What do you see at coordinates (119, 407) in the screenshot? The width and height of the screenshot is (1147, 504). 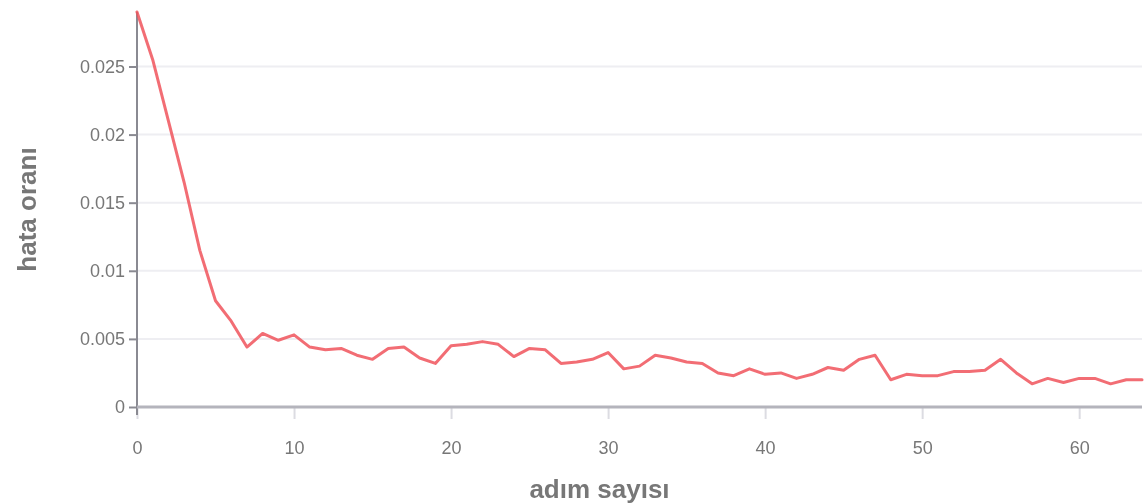 I see `y-tick-label: 0` at bounding box center [119, 407].